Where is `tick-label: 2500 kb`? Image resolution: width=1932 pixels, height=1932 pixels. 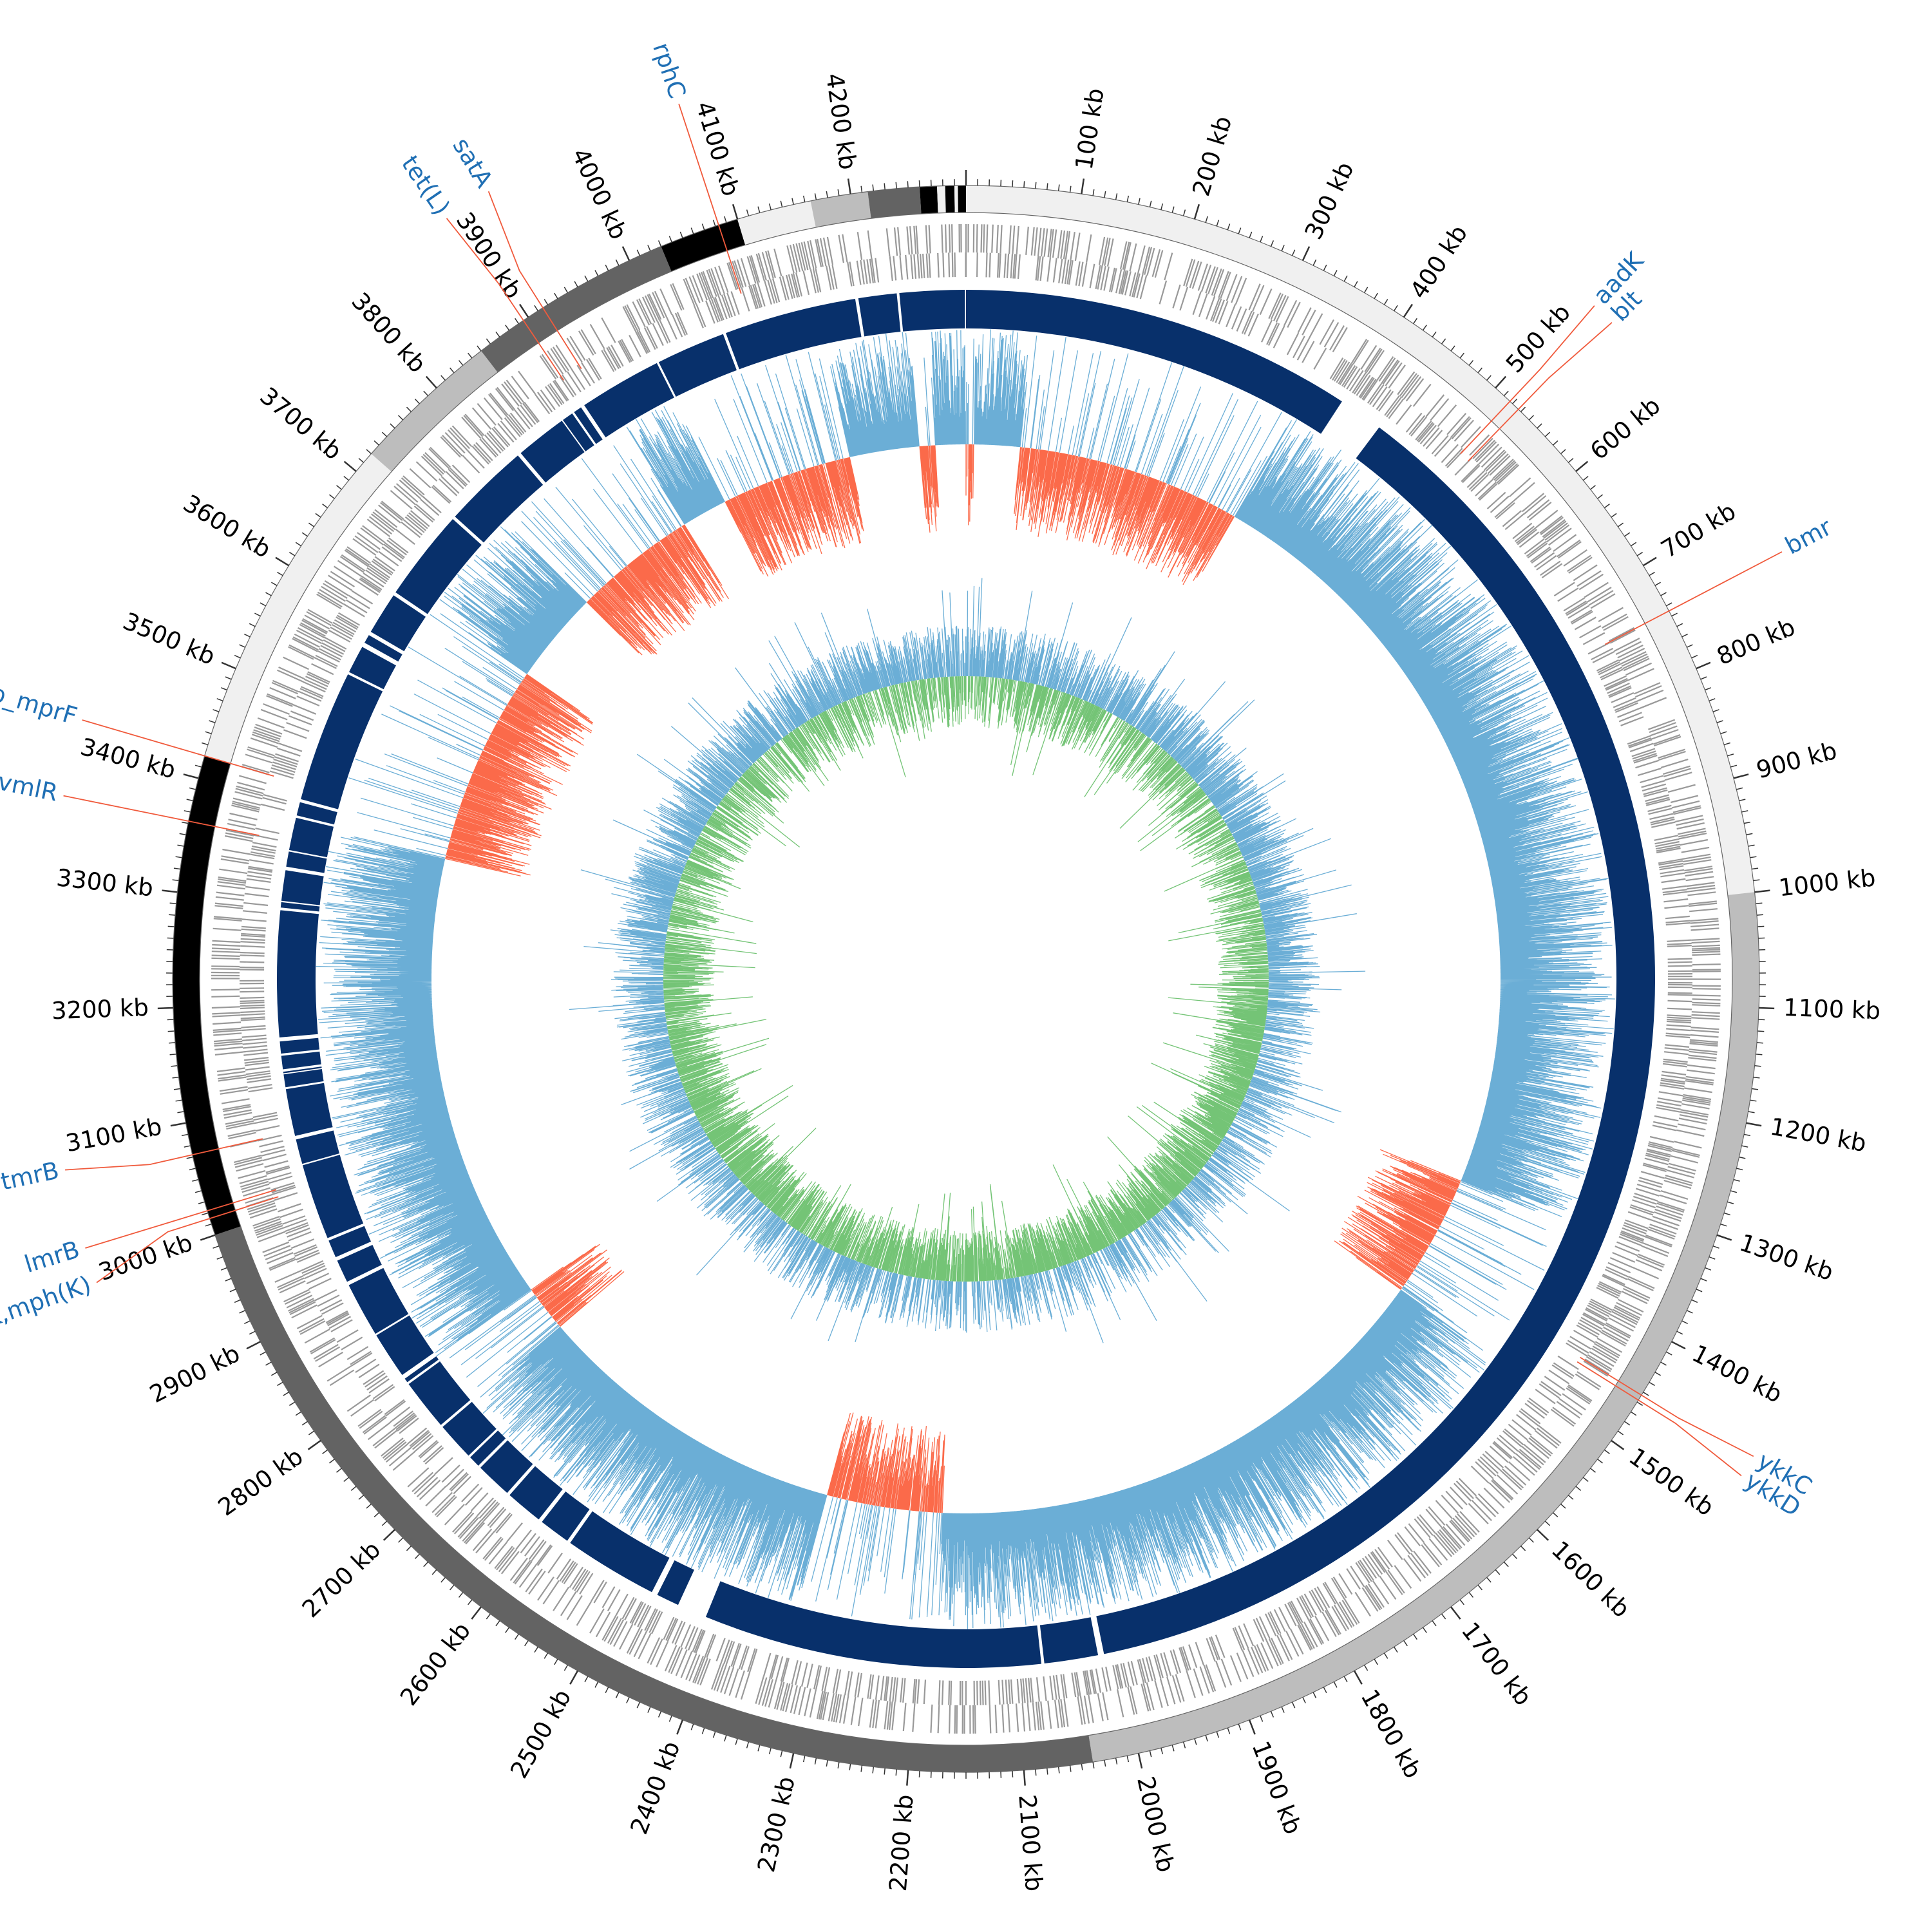
tick-label: 2500 kb is located at coordinates (540, 1734).